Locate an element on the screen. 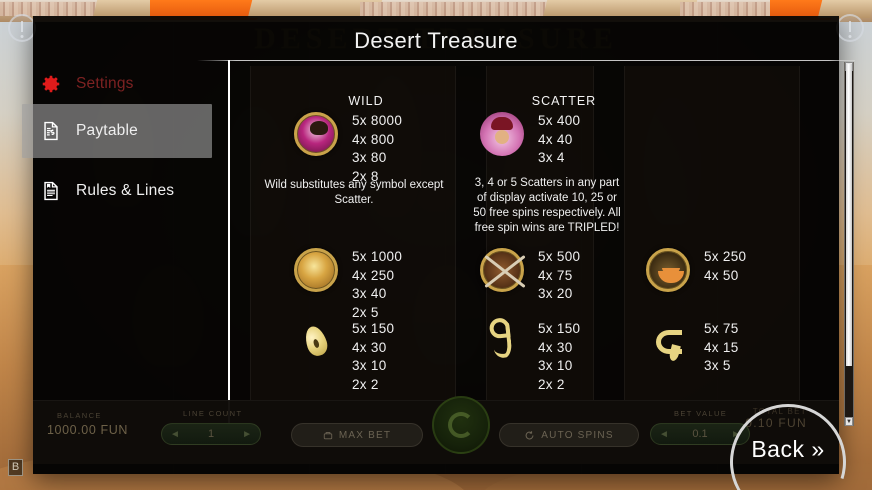 This screenshot has height=490, width=872. bet-value-stepper: ◄ 0.1 ► is located at coordinates (700, 434).